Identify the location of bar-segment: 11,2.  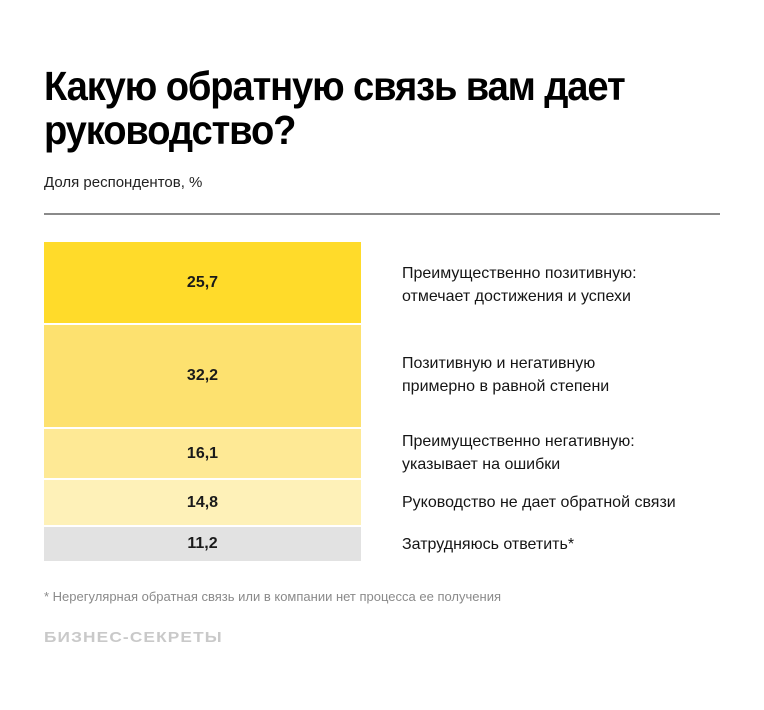
(202, 544).